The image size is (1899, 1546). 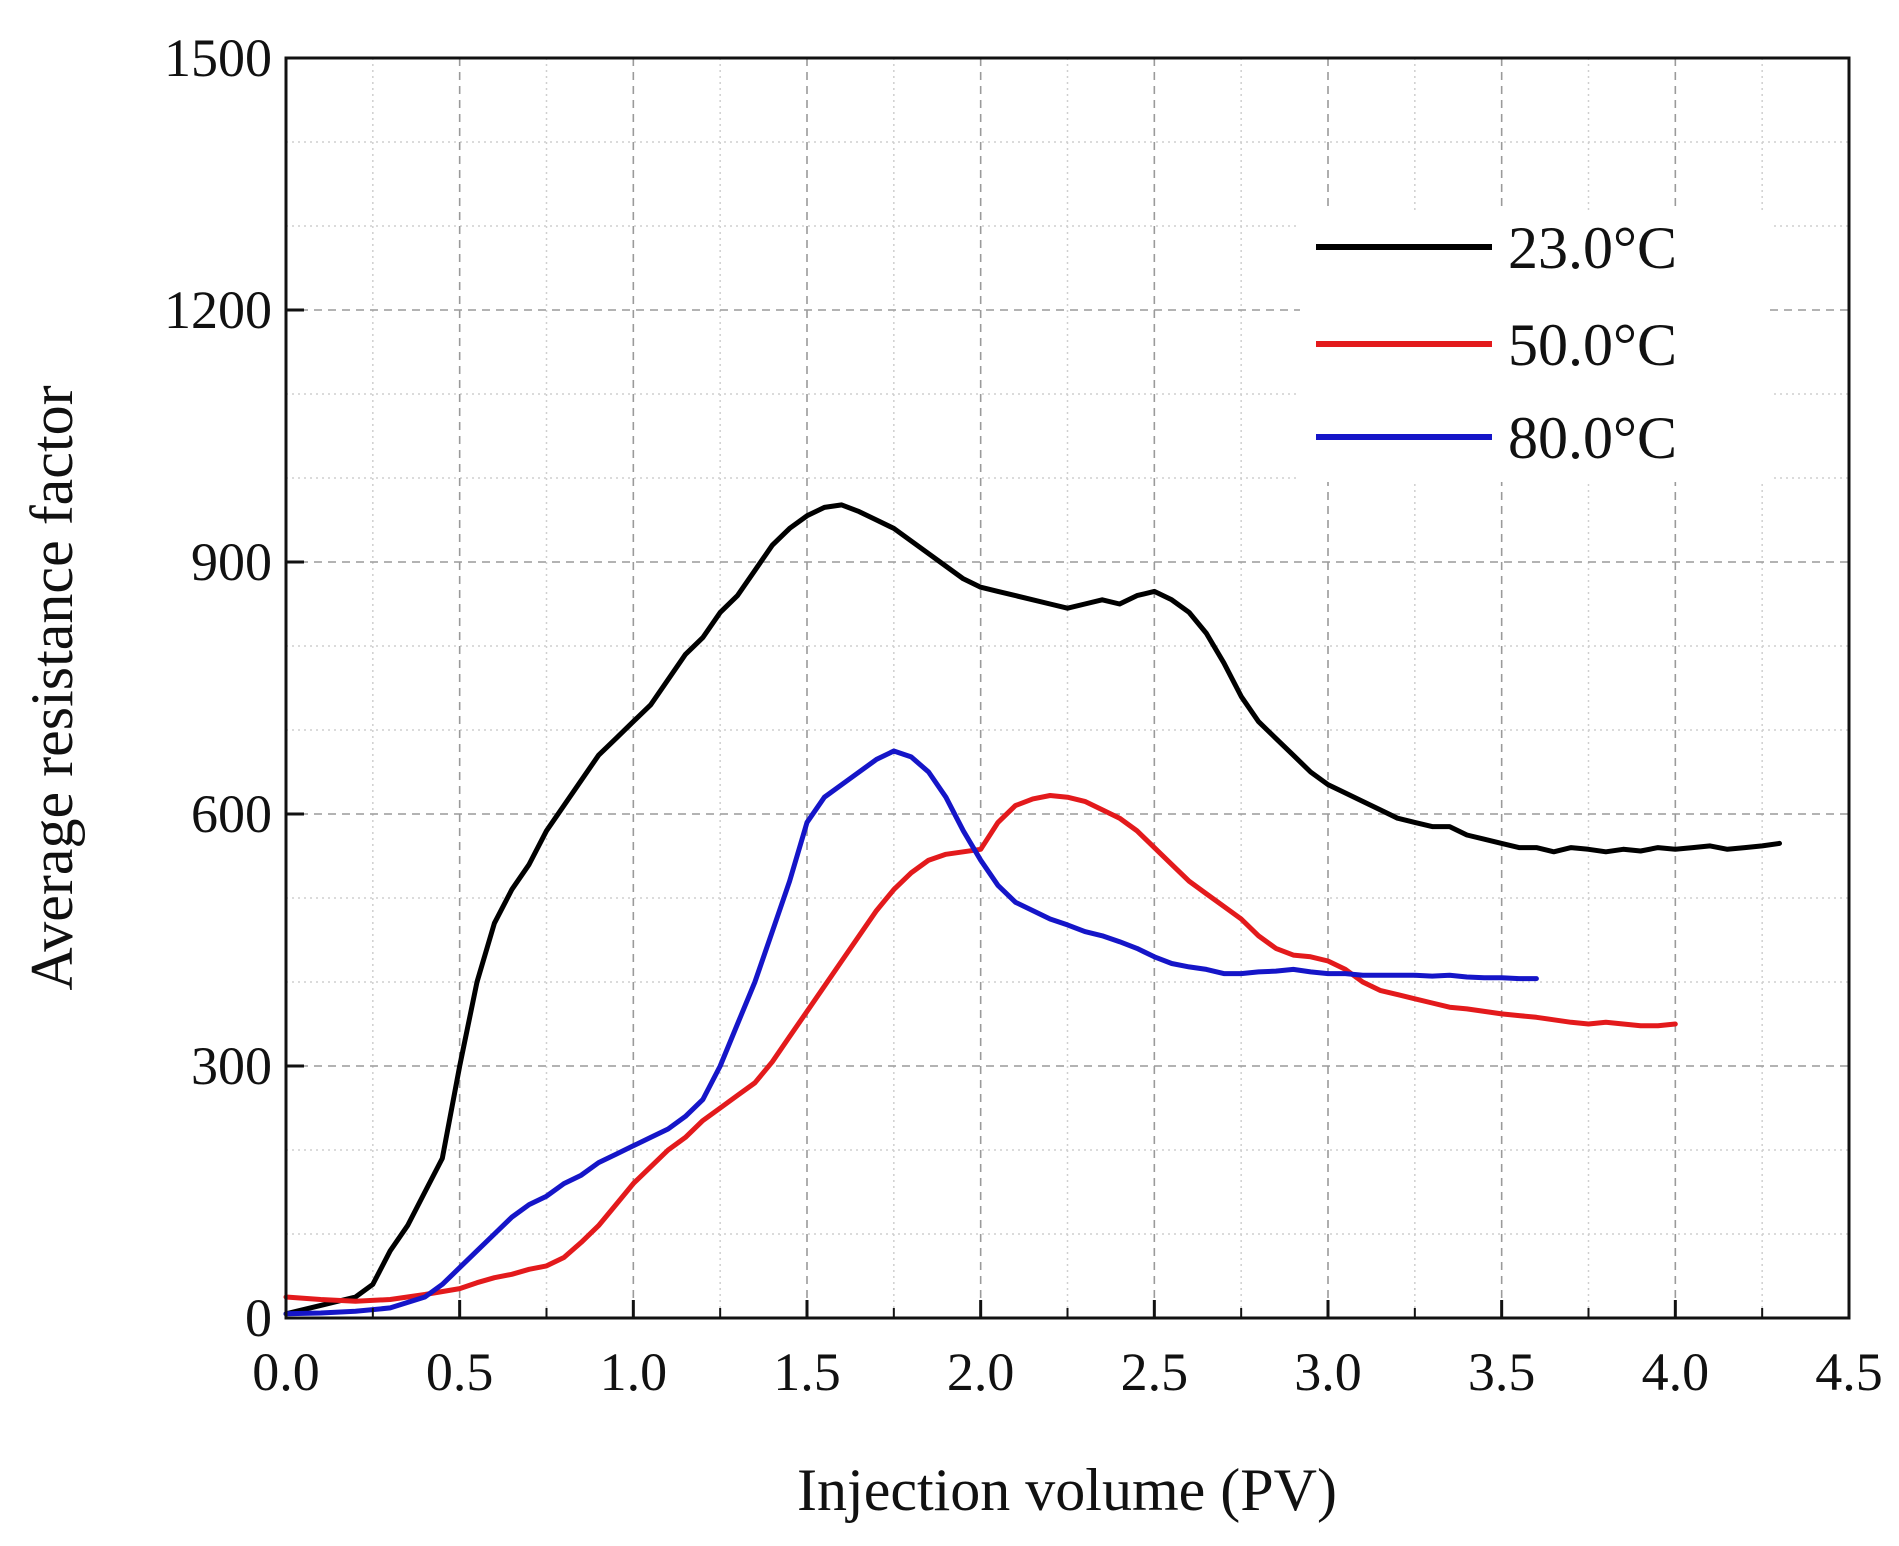 I want to click on x-tick-label: 2.0, so click(x=981, y=1372).